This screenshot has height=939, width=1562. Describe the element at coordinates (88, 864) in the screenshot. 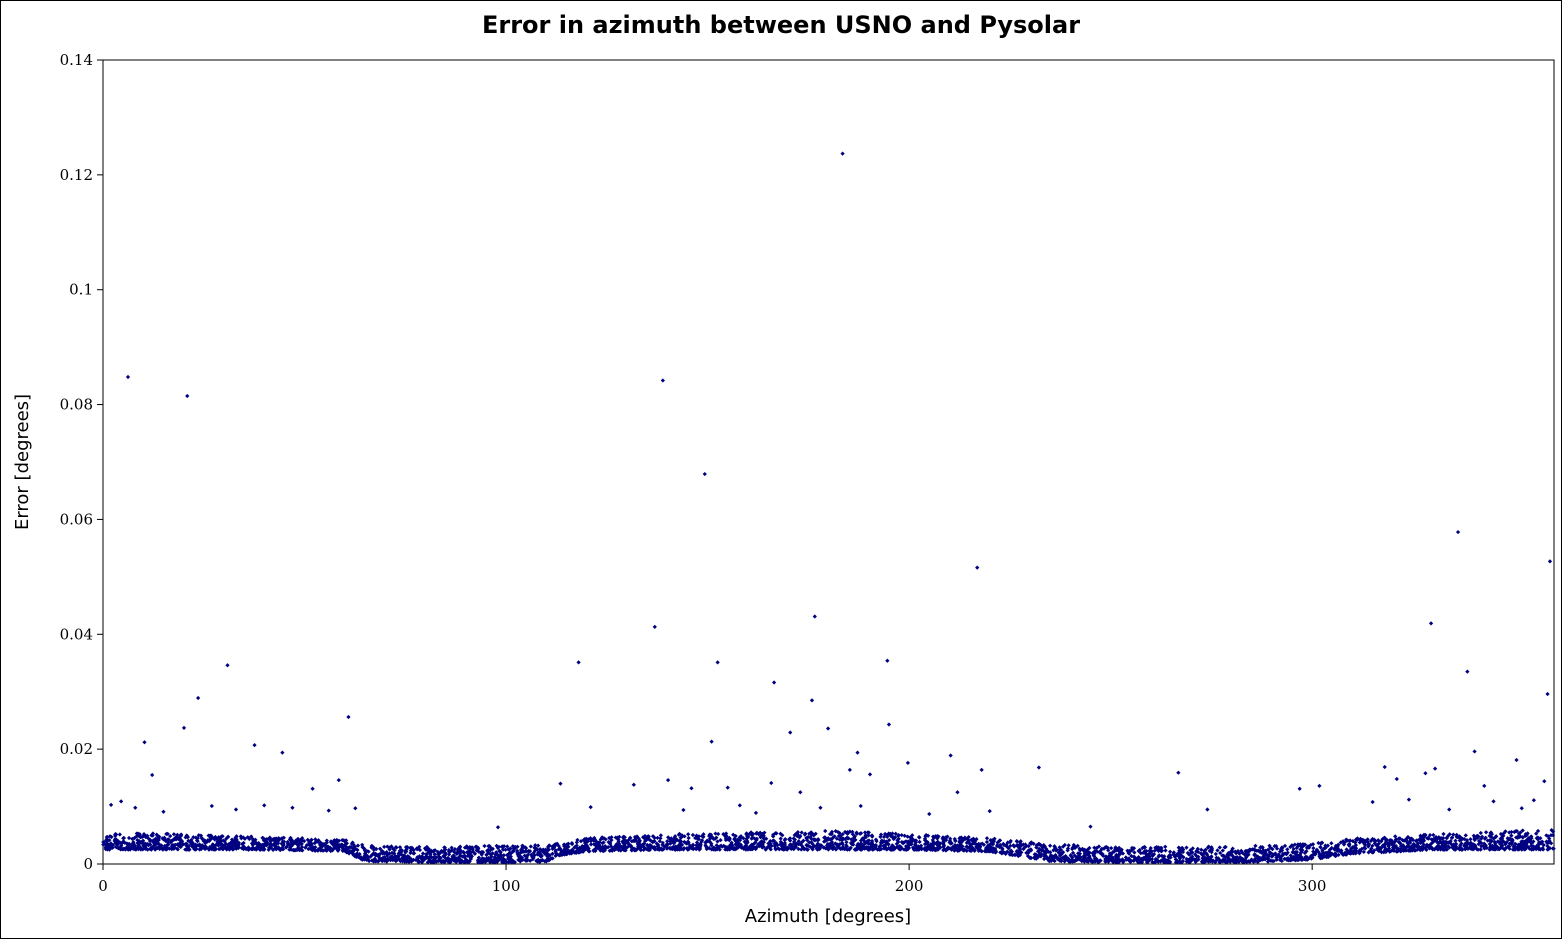

I see `y-tick-label: 0` at that location.